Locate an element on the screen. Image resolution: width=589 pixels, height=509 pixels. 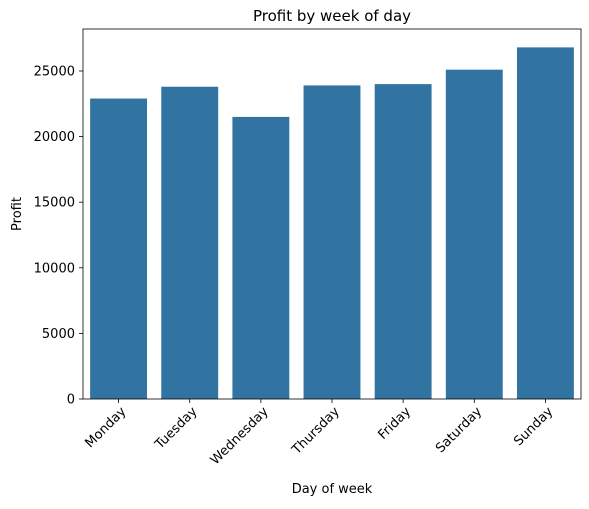
bar-friday is located at coordinates (403, 242).